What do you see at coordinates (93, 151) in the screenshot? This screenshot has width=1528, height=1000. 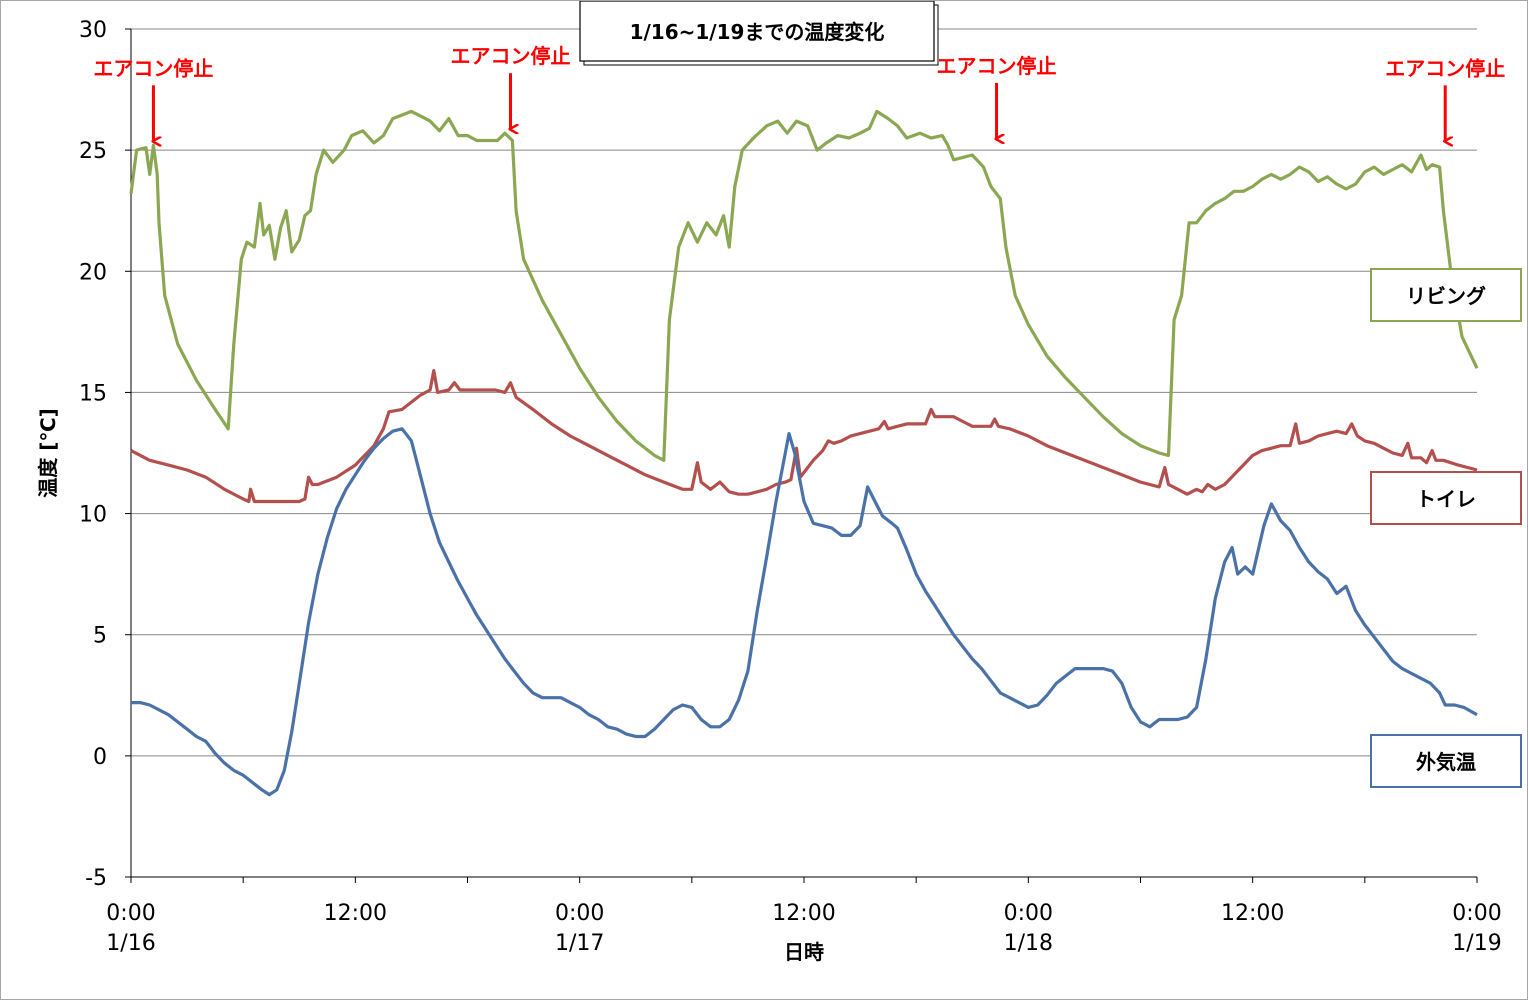 I see `y-tick-label: 25` at bounding box center [93, 151].